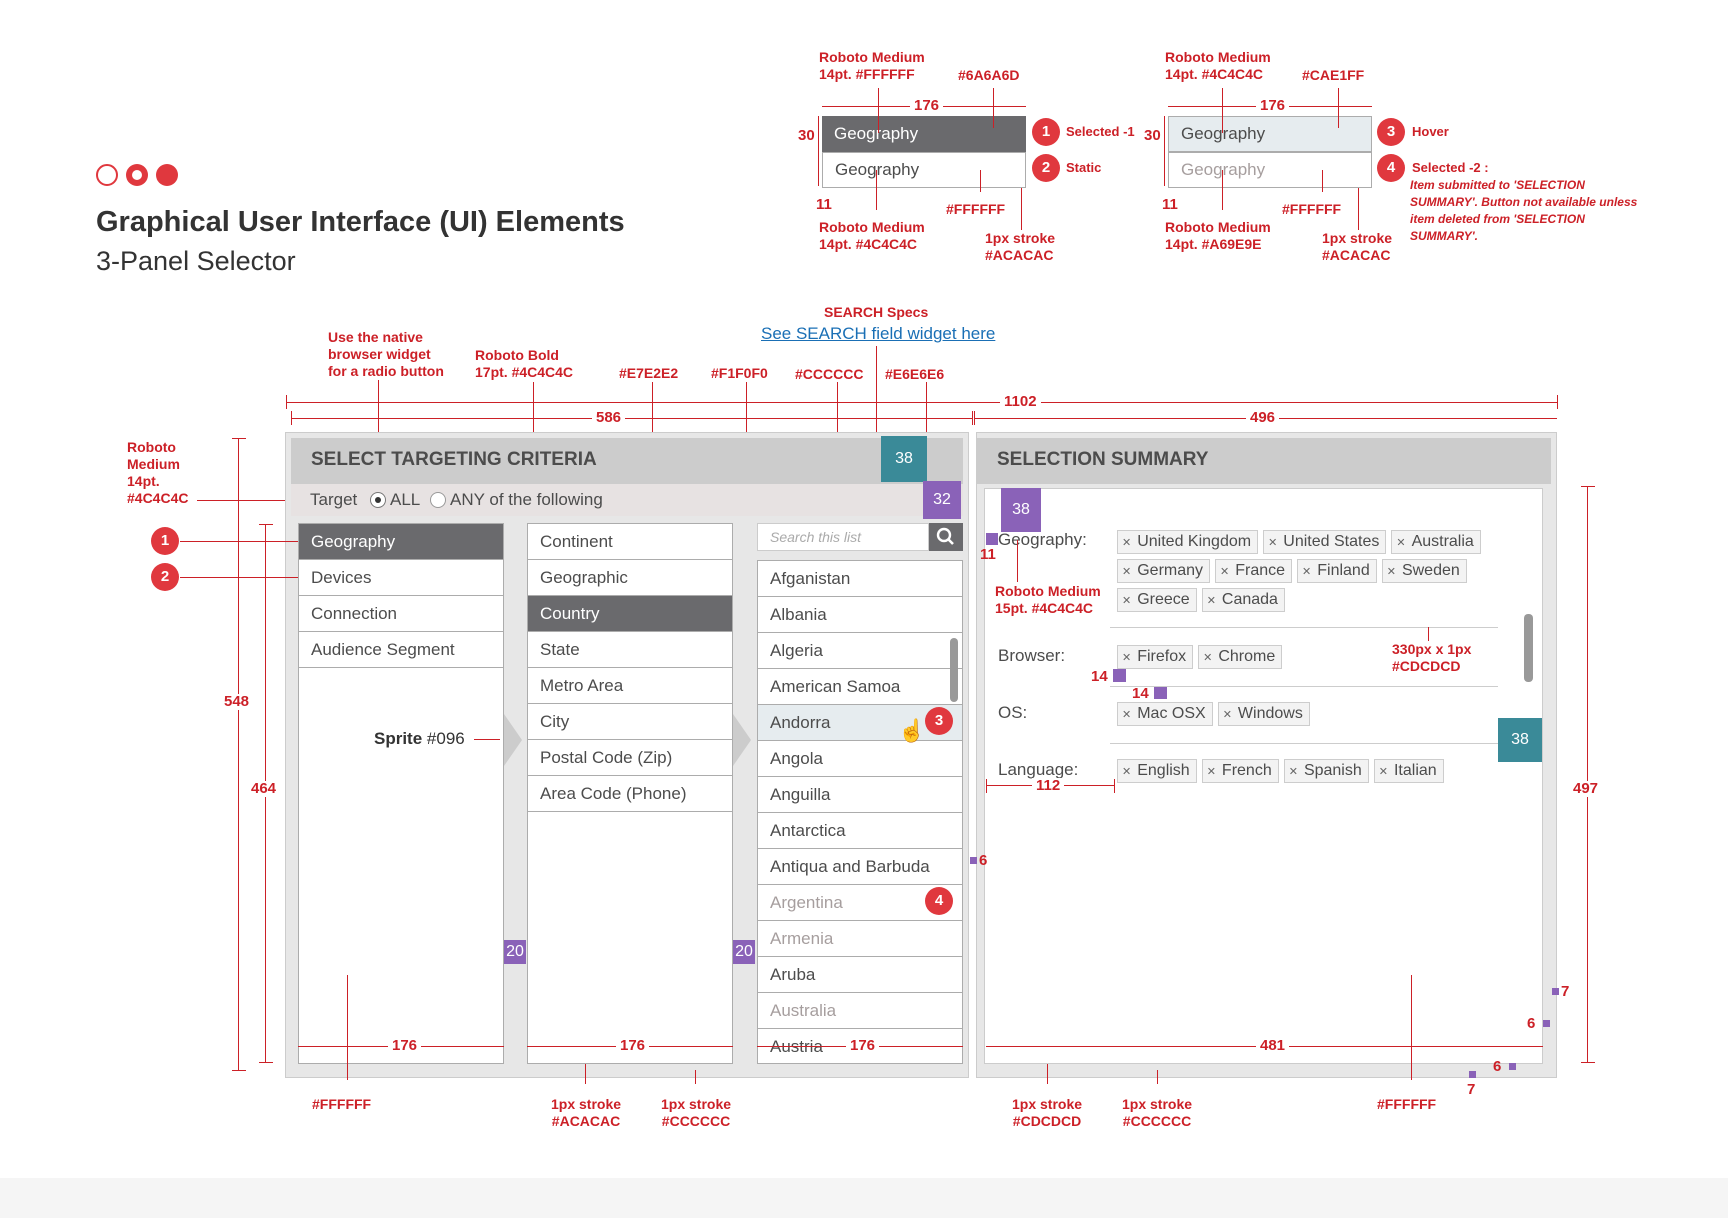  What do you see at coordinates (524, 363) in the screenshot?
I see `title-font-spec: Roboto Bold 17pt. #4C4C4C` at bounding box center [524, 363].